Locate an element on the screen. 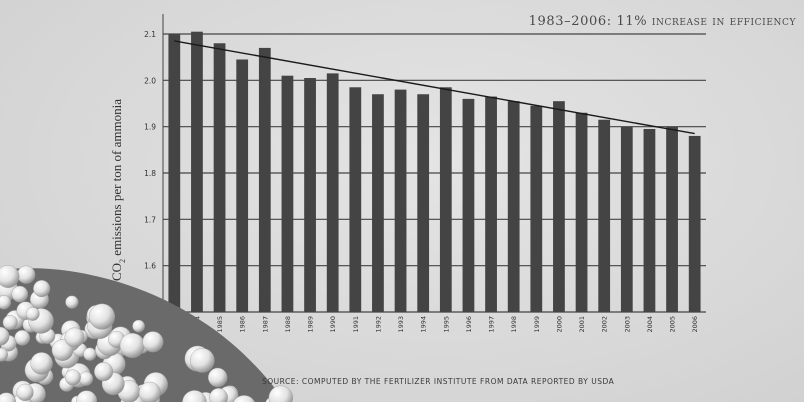 The height and width of the screenshot is (402, 804). x-tick-label: 1994 is located at coordinates (424, 324).